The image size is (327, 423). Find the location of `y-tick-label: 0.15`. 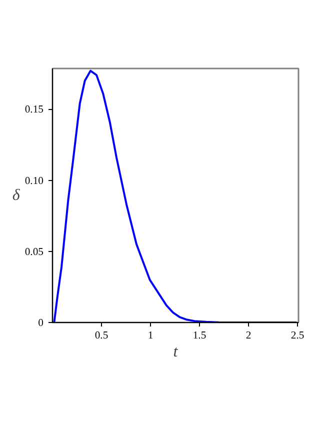

y-tick-label: 0.15 is located at coordinates (34, 110).